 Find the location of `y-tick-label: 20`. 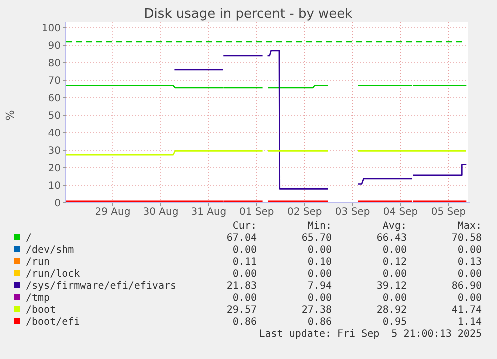

y-tick-label: 20 is located at coordinates (54, 169).